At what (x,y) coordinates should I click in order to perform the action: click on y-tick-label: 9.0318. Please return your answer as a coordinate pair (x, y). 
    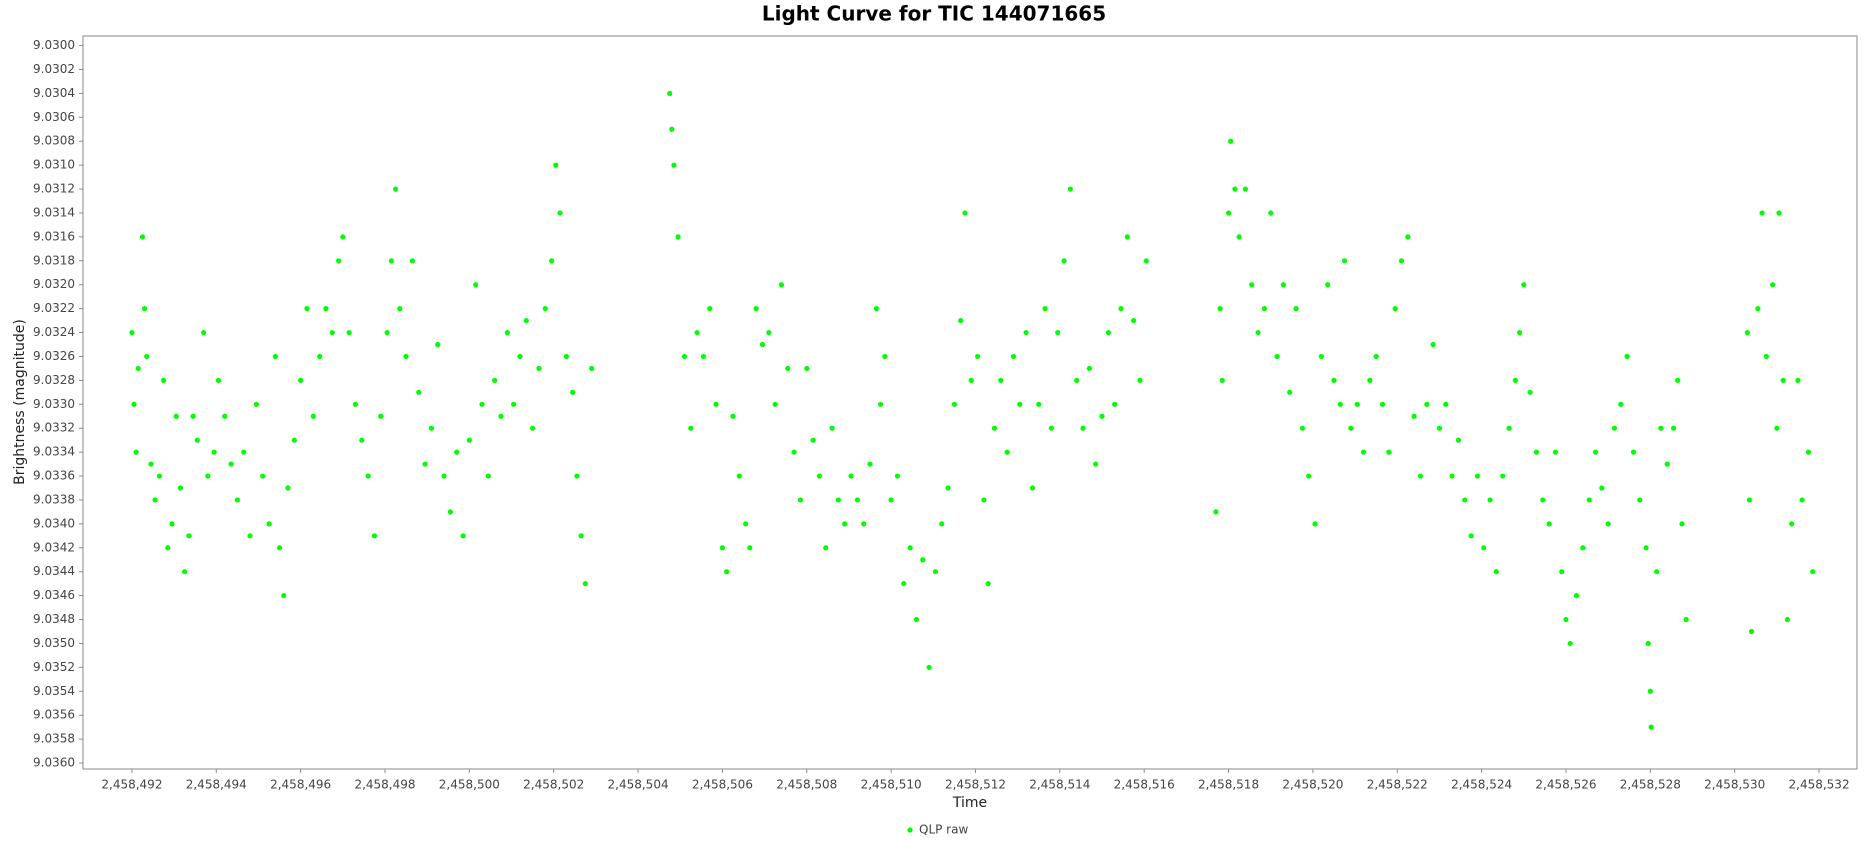
    Looking at the image, I should click on (54, 260).